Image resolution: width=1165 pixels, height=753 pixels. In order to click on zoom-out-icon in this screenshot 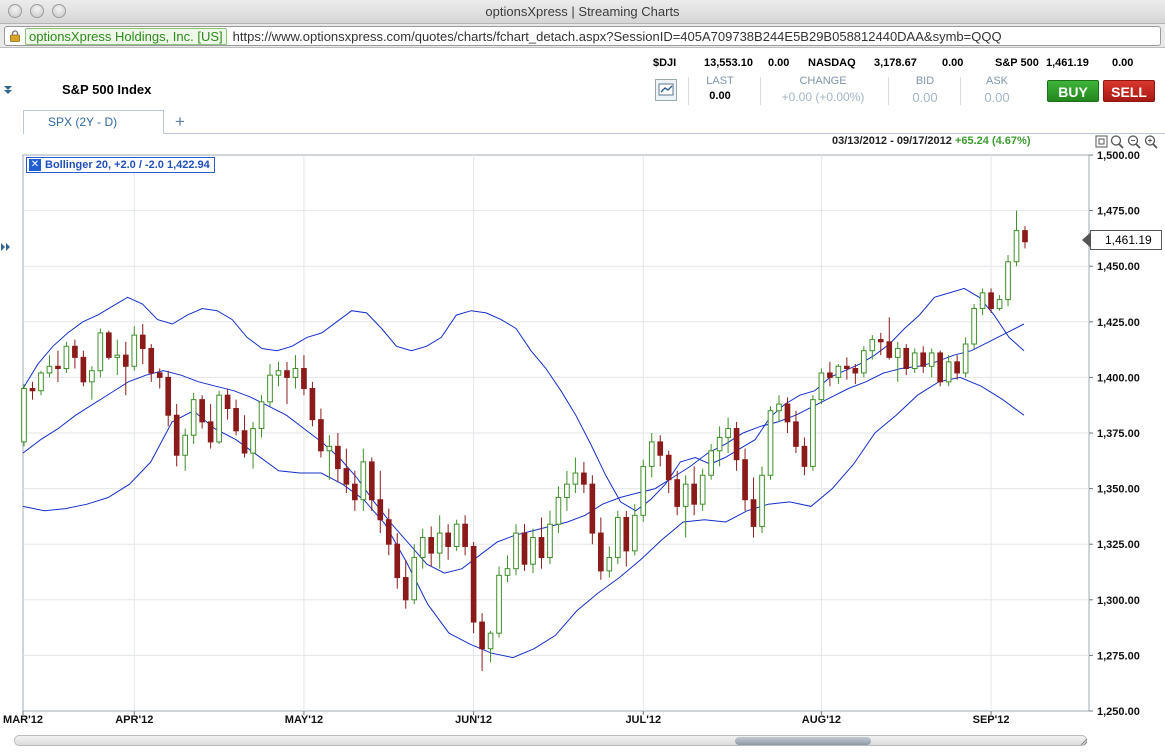, I will do `click(1134, 142)`.